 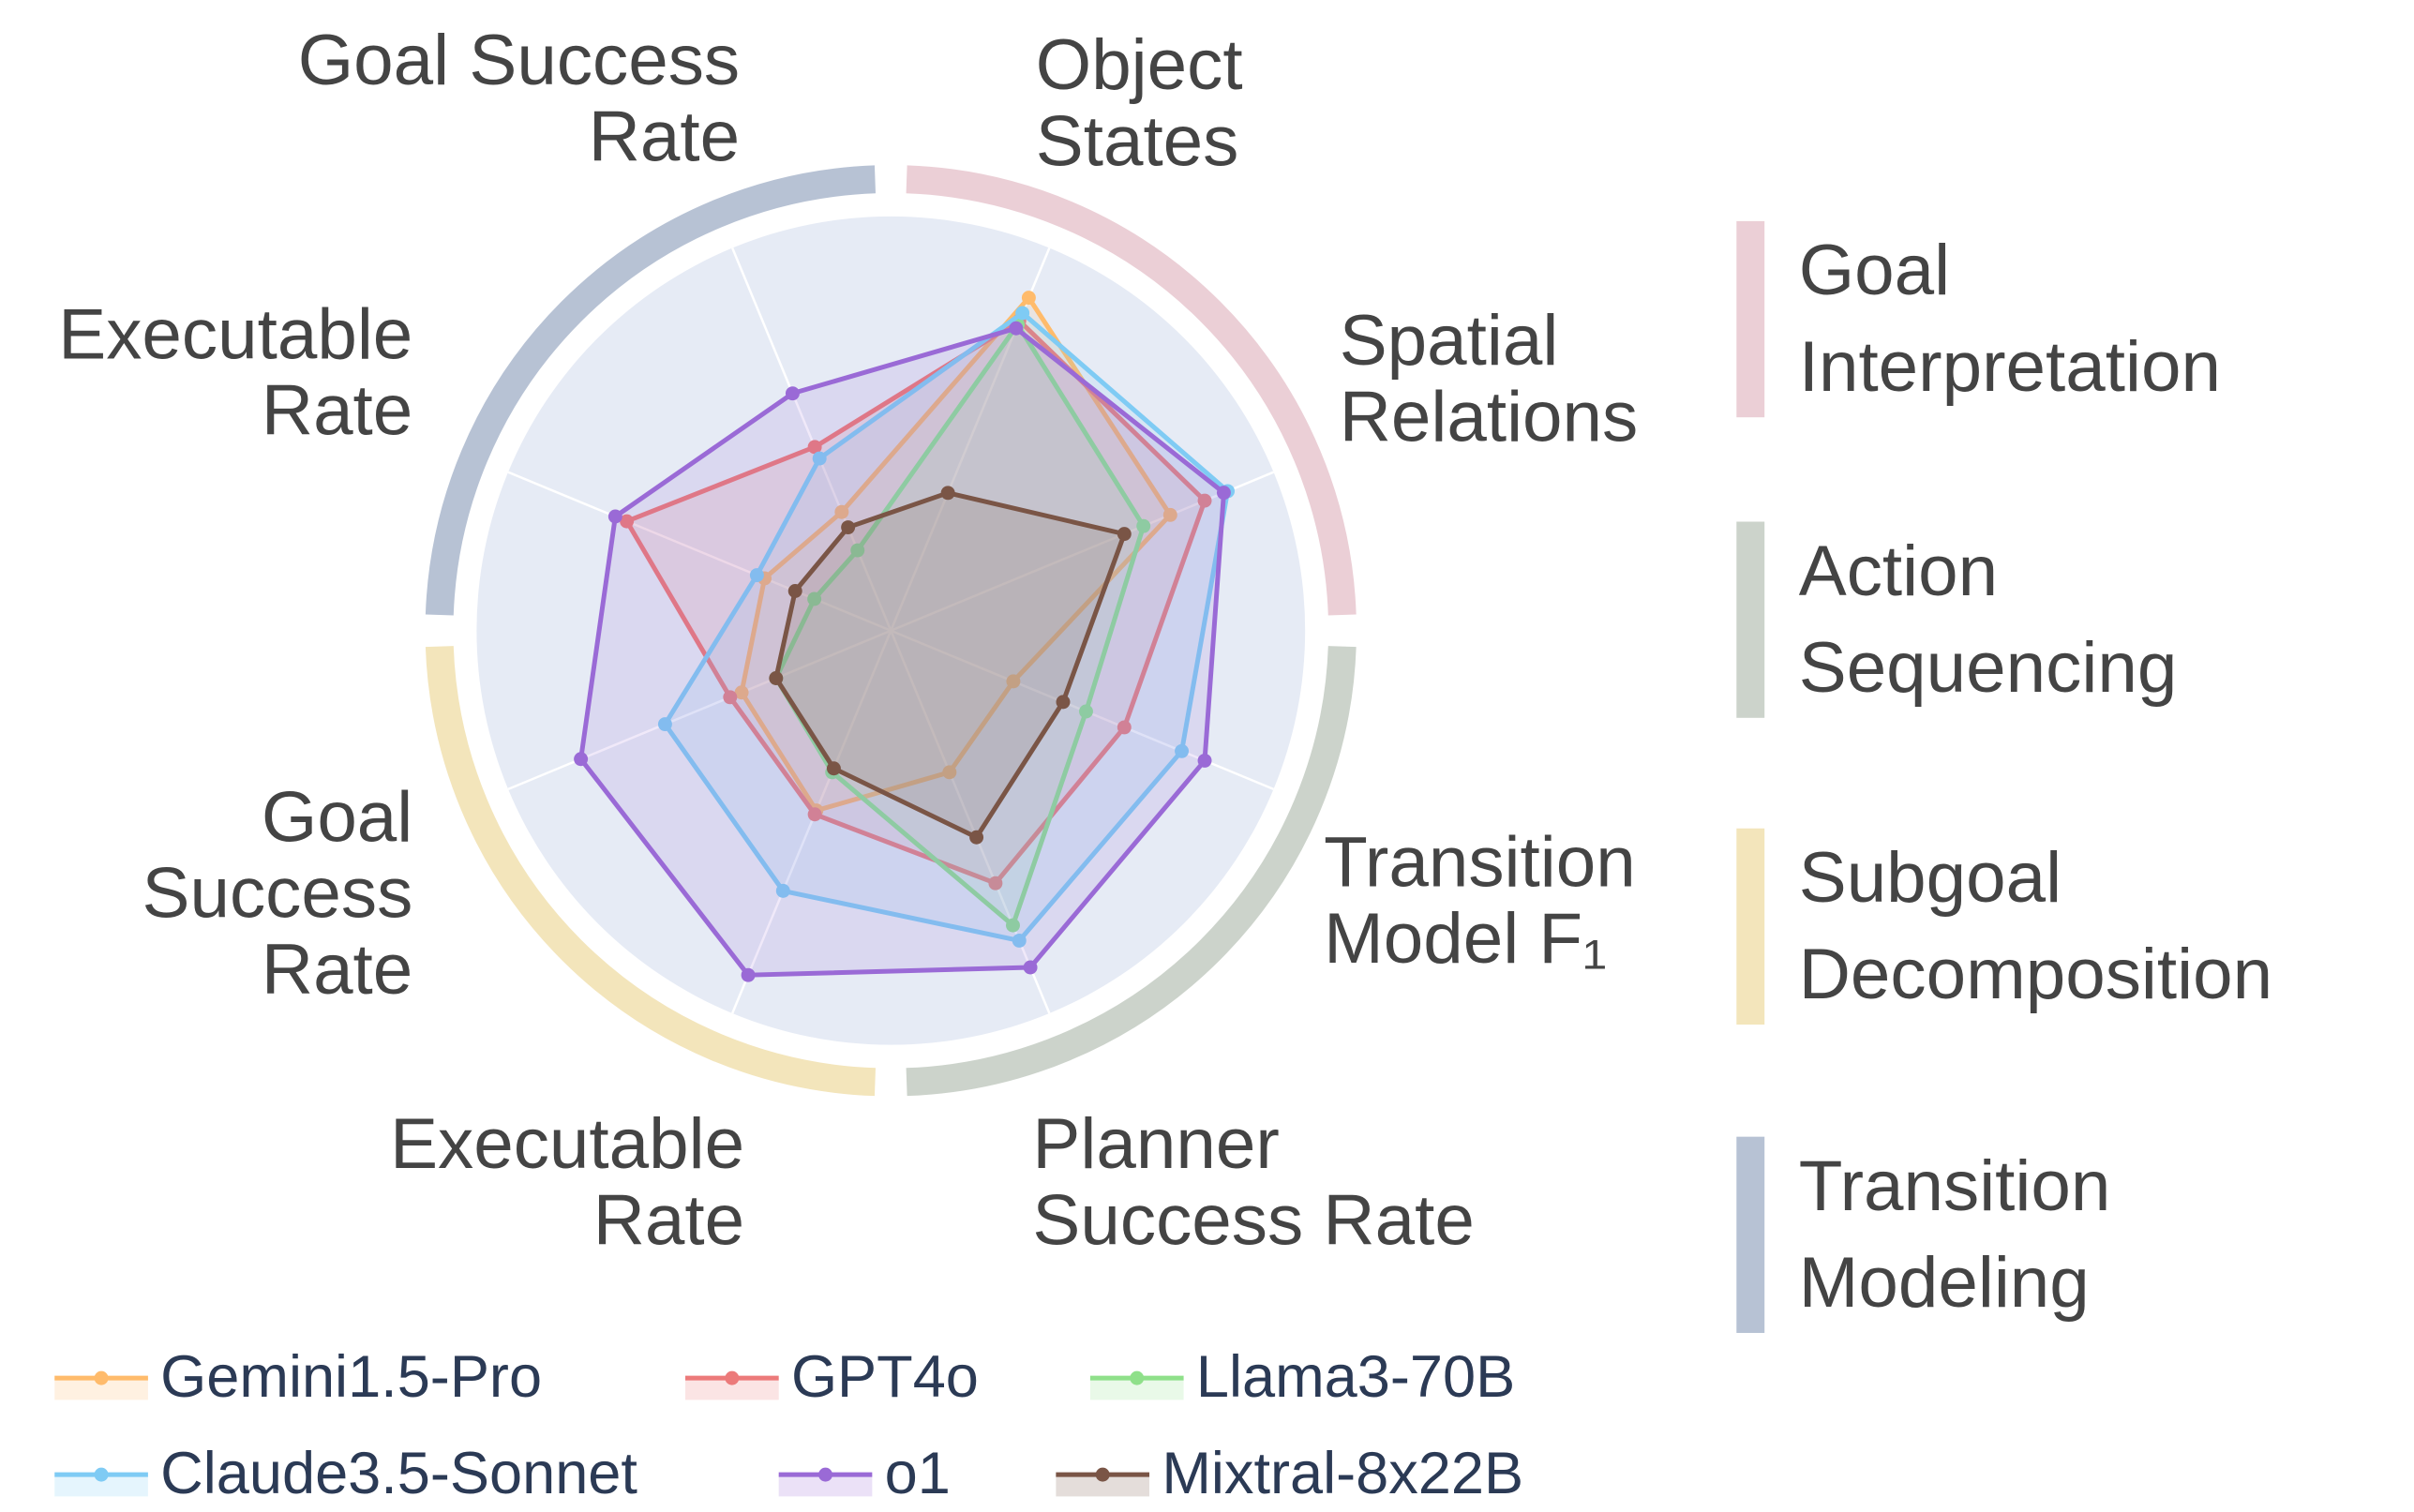 What do you see at coordinates (337, 817) in the screenshot?
I see `axis-label: Goal` at bounding box center [337, 817].